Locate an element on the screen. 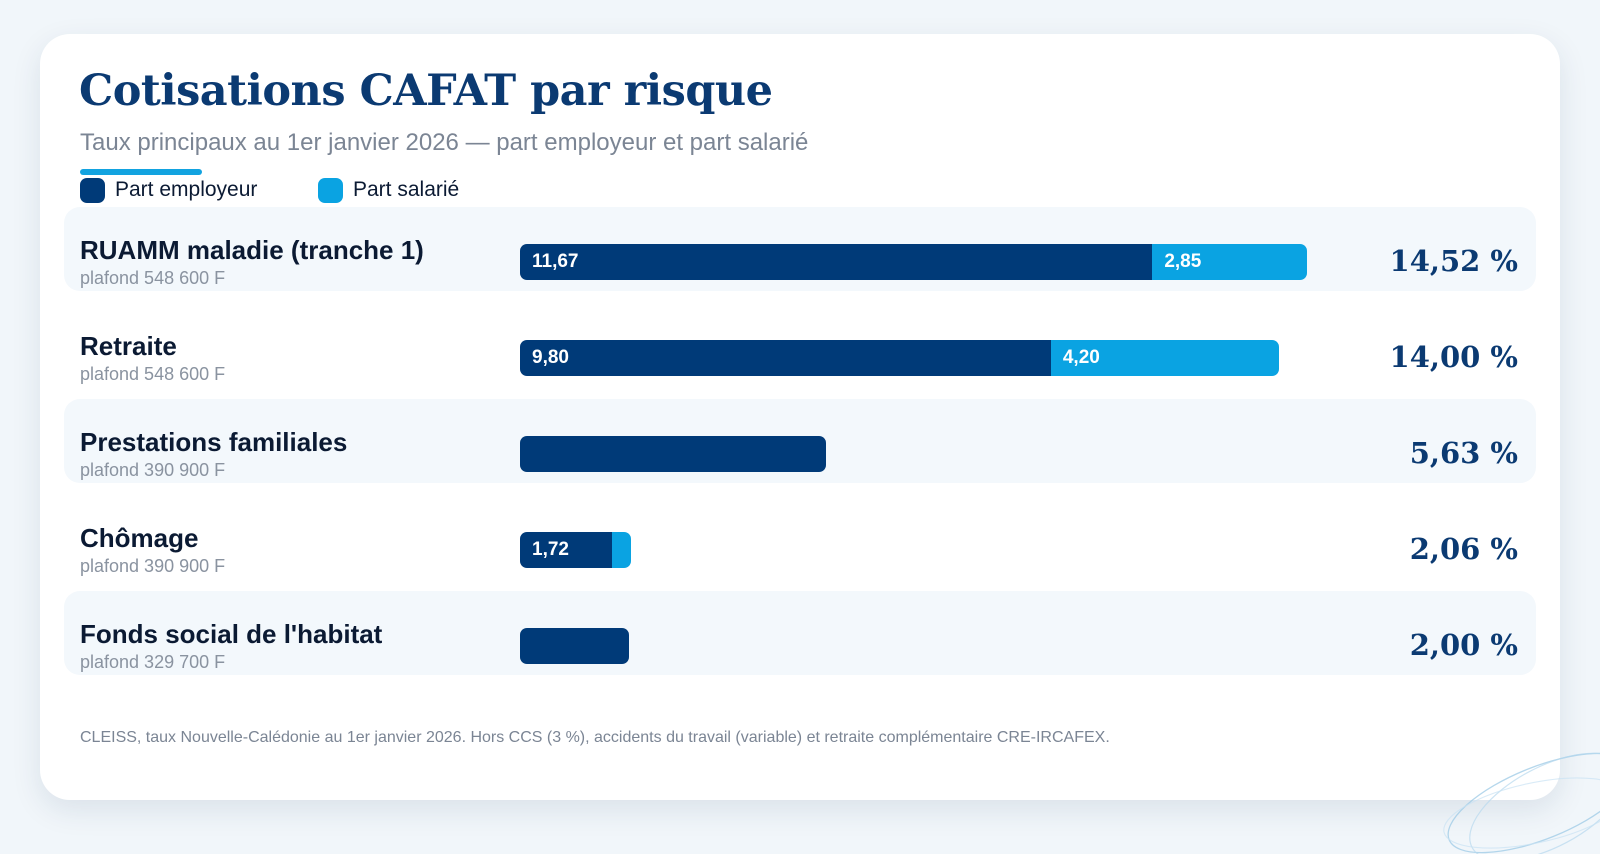  bar-segment-employer: 1,72 is located at coordinates (567, 550).